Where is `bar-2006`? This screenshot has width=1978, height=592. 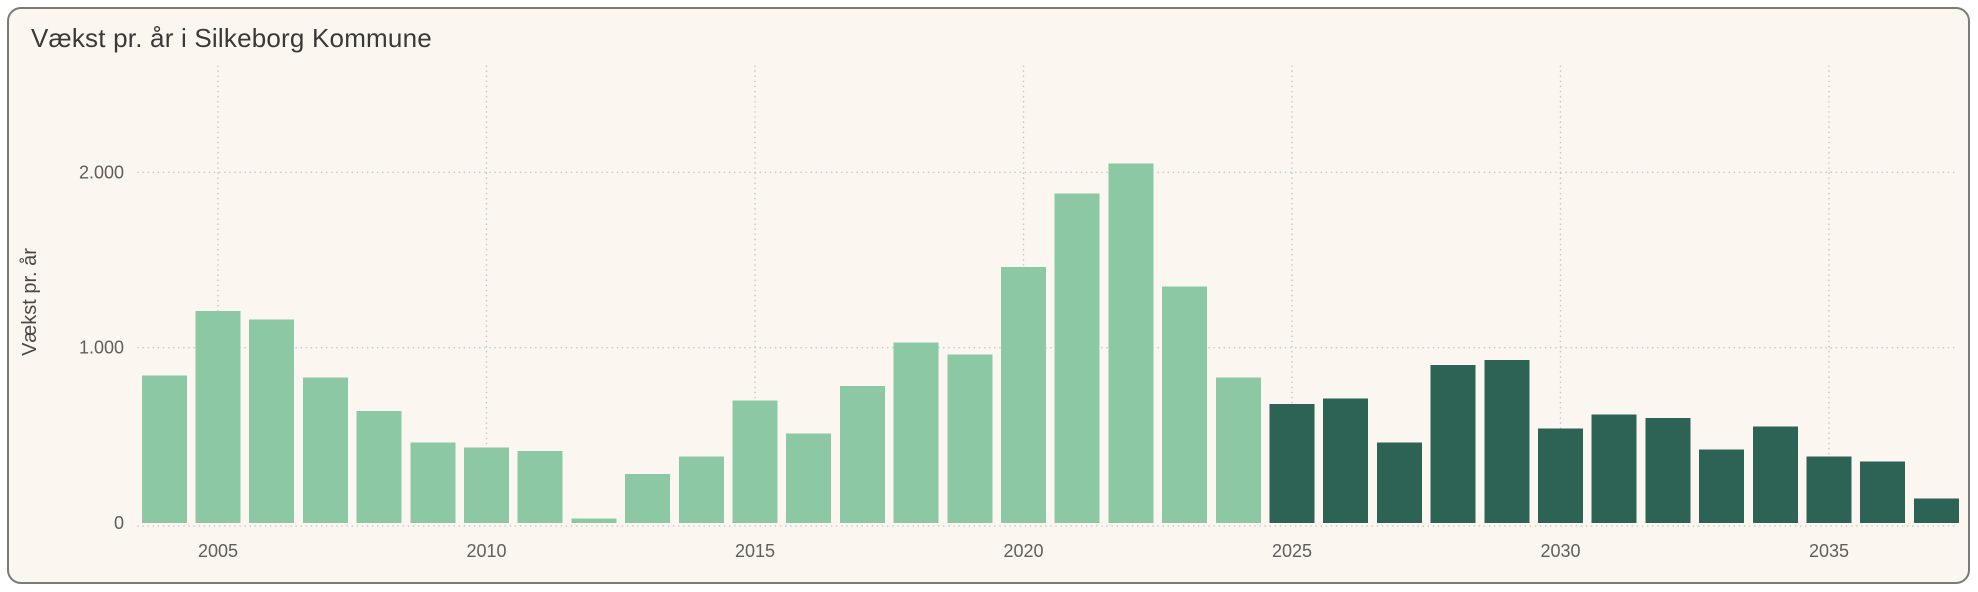
bar-2006 is located at coordinates (272, 421).